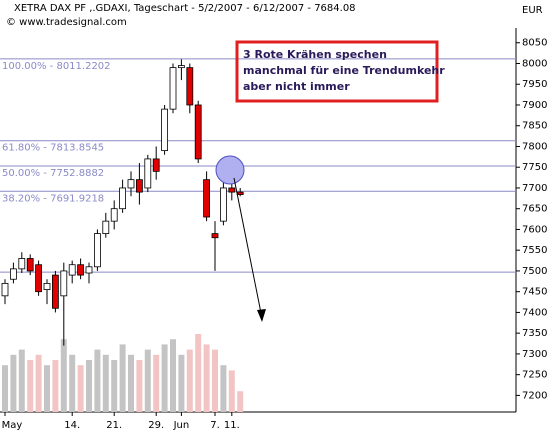 The image size is (559, 436). What do you see at coordinates (53, 173) in the screenshot?
I see `level-label: 50.00% - 7752.8882` at bounding box center [53, 173].